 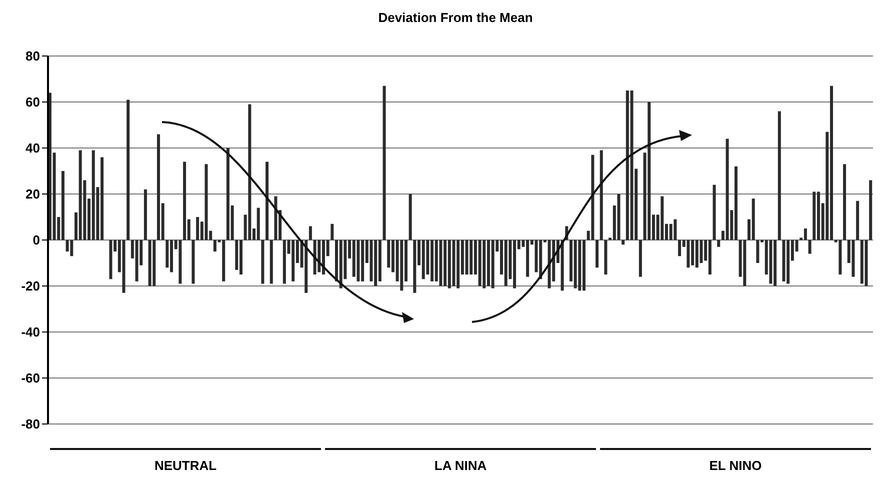 I want to click on y-tick-label: 40, so click(x=33, y=148).